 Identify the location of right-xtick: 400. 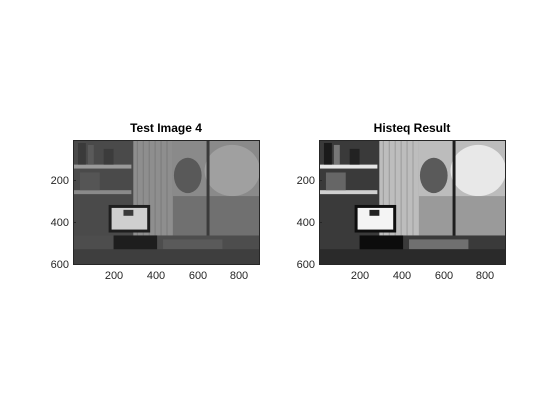
(402, 276).